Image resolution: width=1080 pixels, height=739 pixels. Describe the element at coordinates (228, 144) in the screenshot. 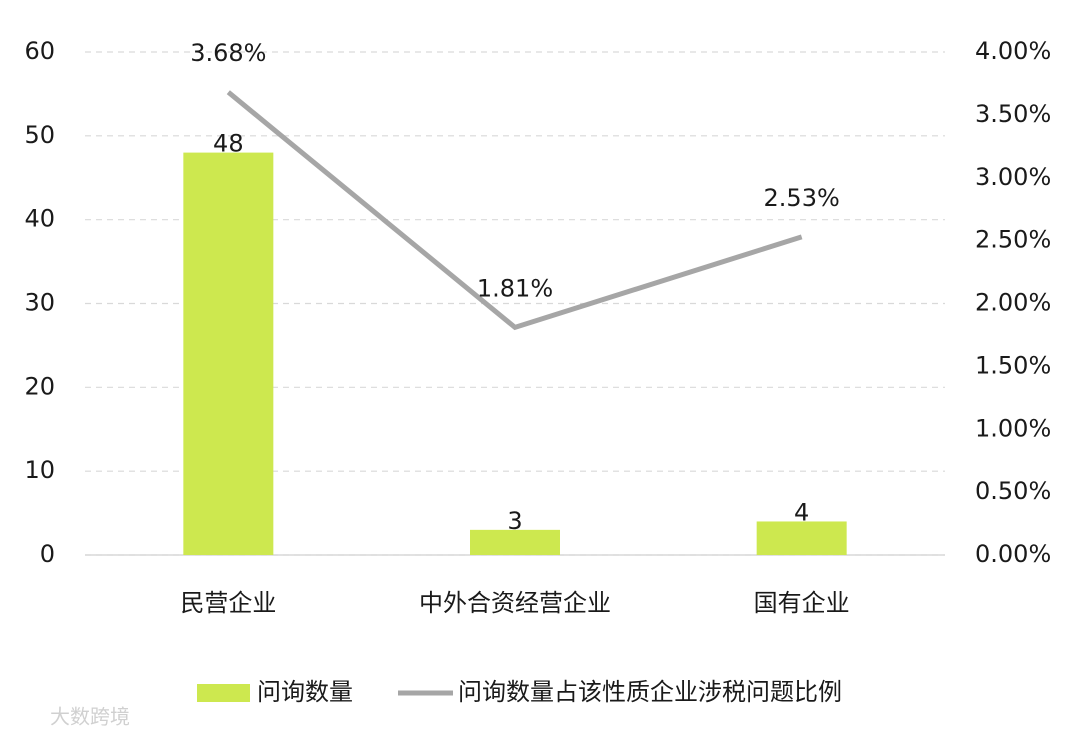

I see `bar-value-label: 48` at that location.